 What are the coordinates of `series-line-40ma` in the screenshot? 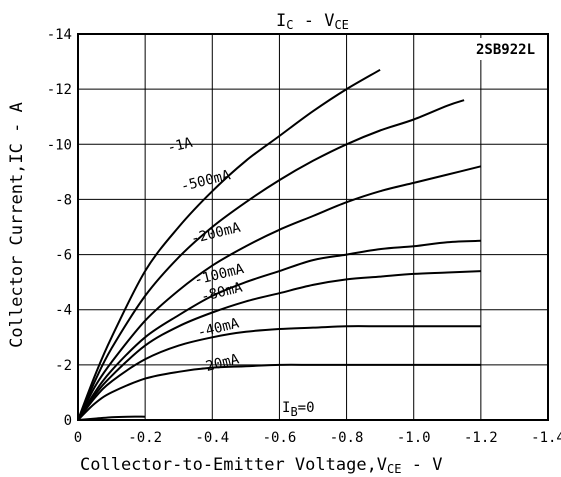 It's located at (279, 373).